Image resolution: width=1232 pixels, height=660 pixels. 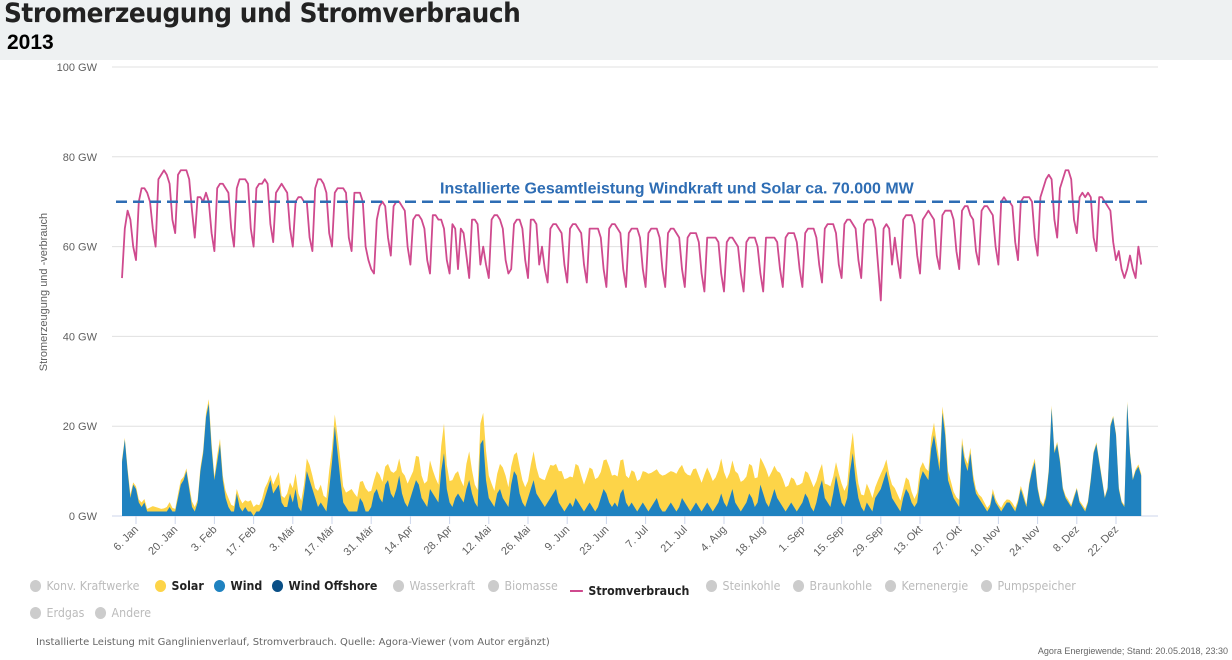 I want to click on x-tick-label: 14. Apr, so click(x=398, y=539).